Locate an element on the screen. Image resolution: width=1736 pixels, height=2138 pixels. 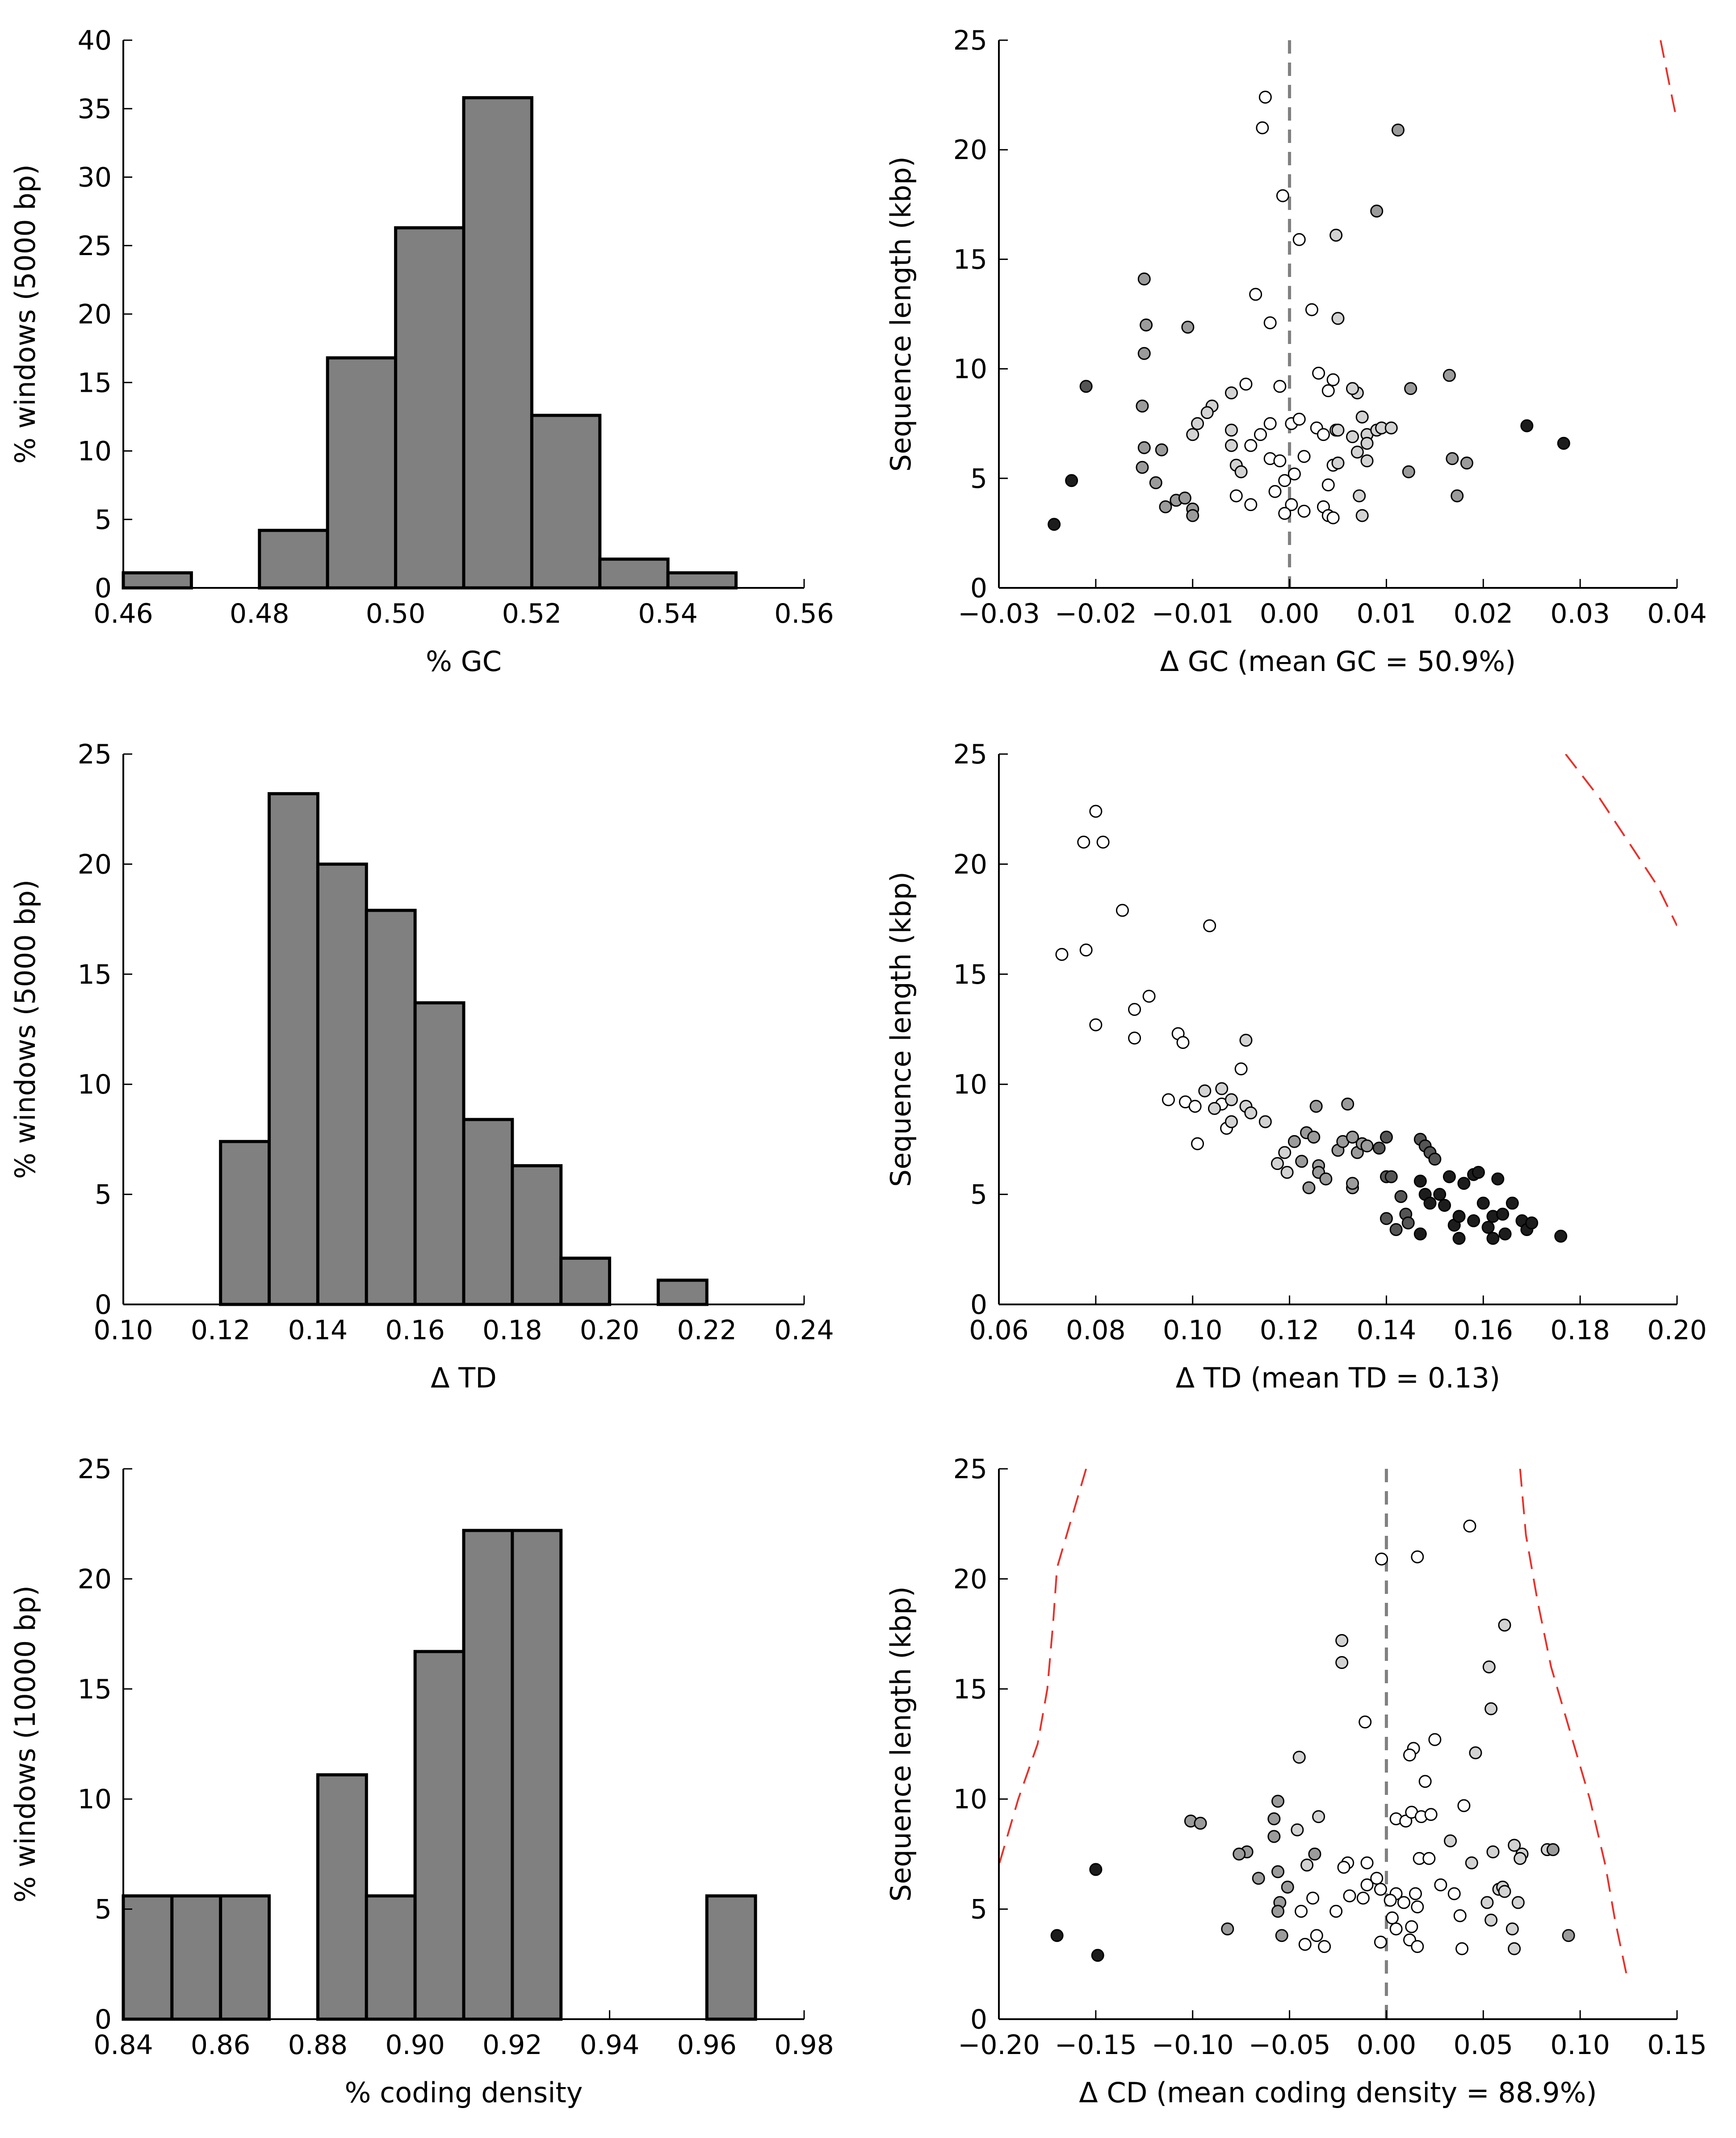
x-tick-label: 0.92 is located at coordinates (512, 2045).